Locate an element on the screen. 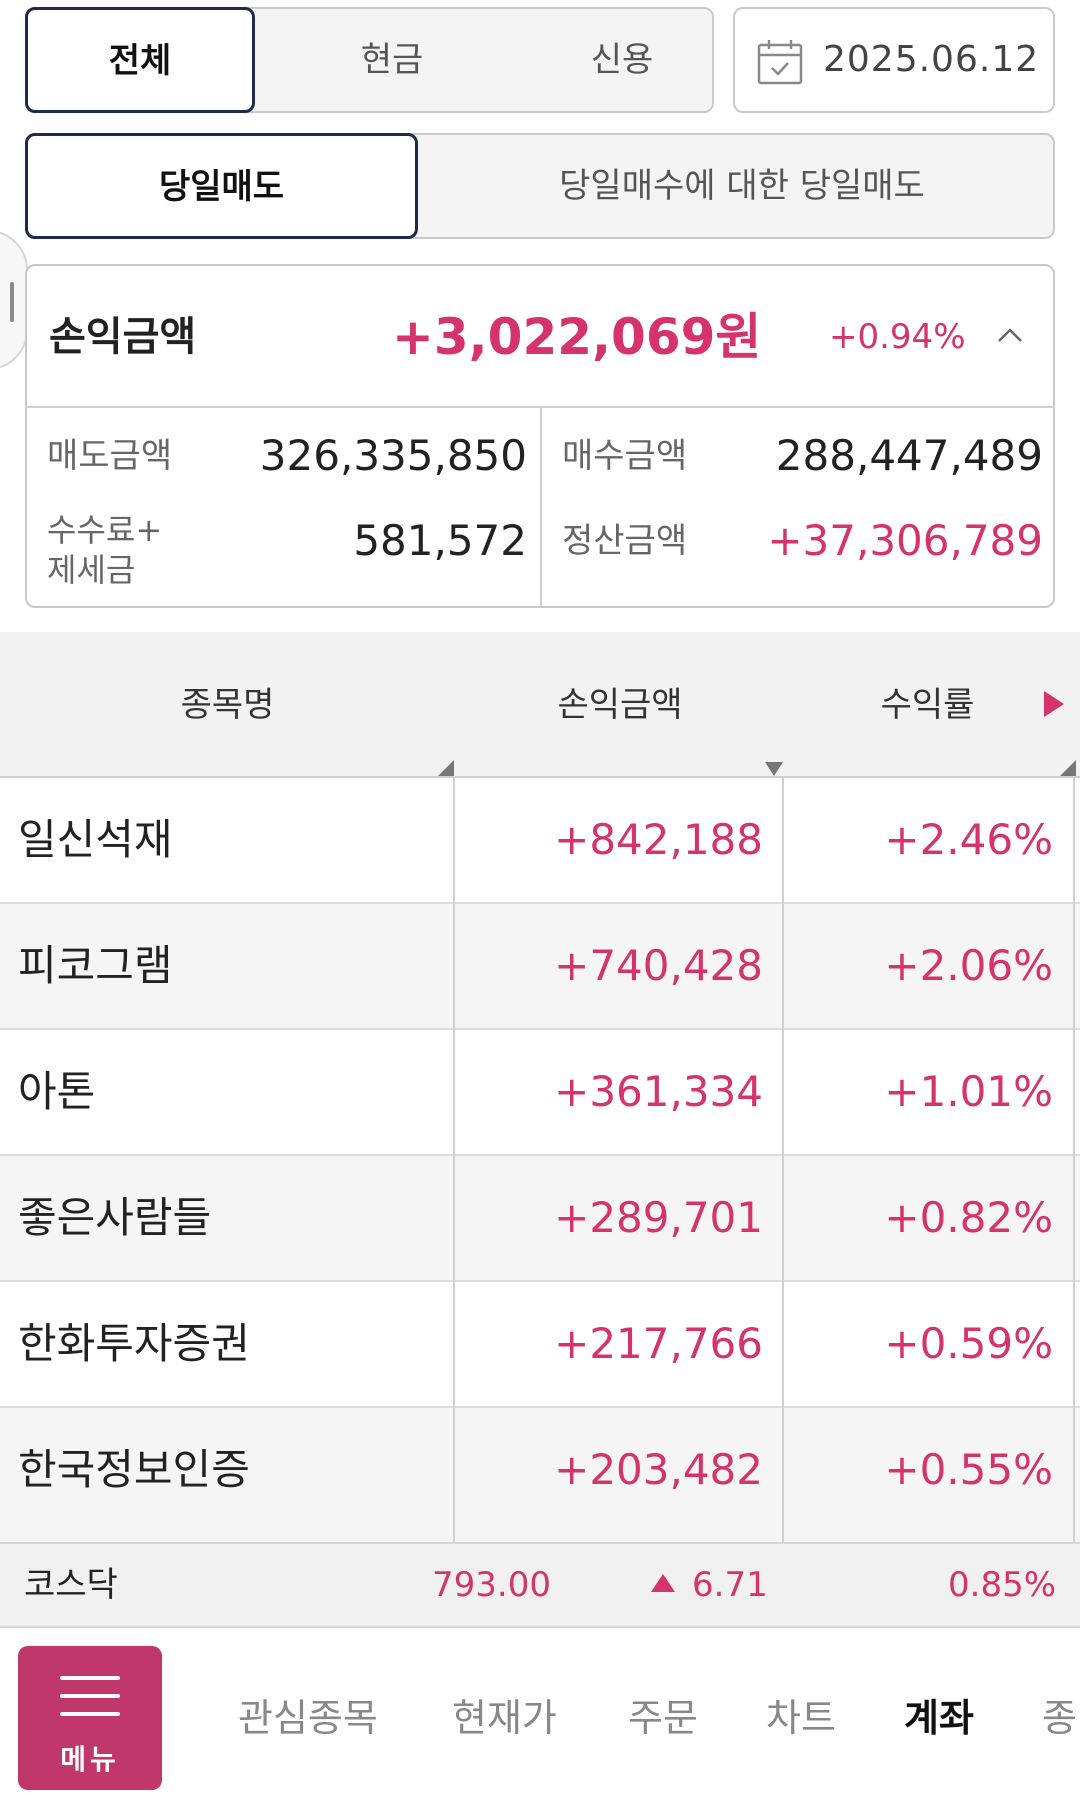 The height and width of the screenshot is (1807, 1080). stock-return-rate: +1.01% is located at coordinates (968, 1091).